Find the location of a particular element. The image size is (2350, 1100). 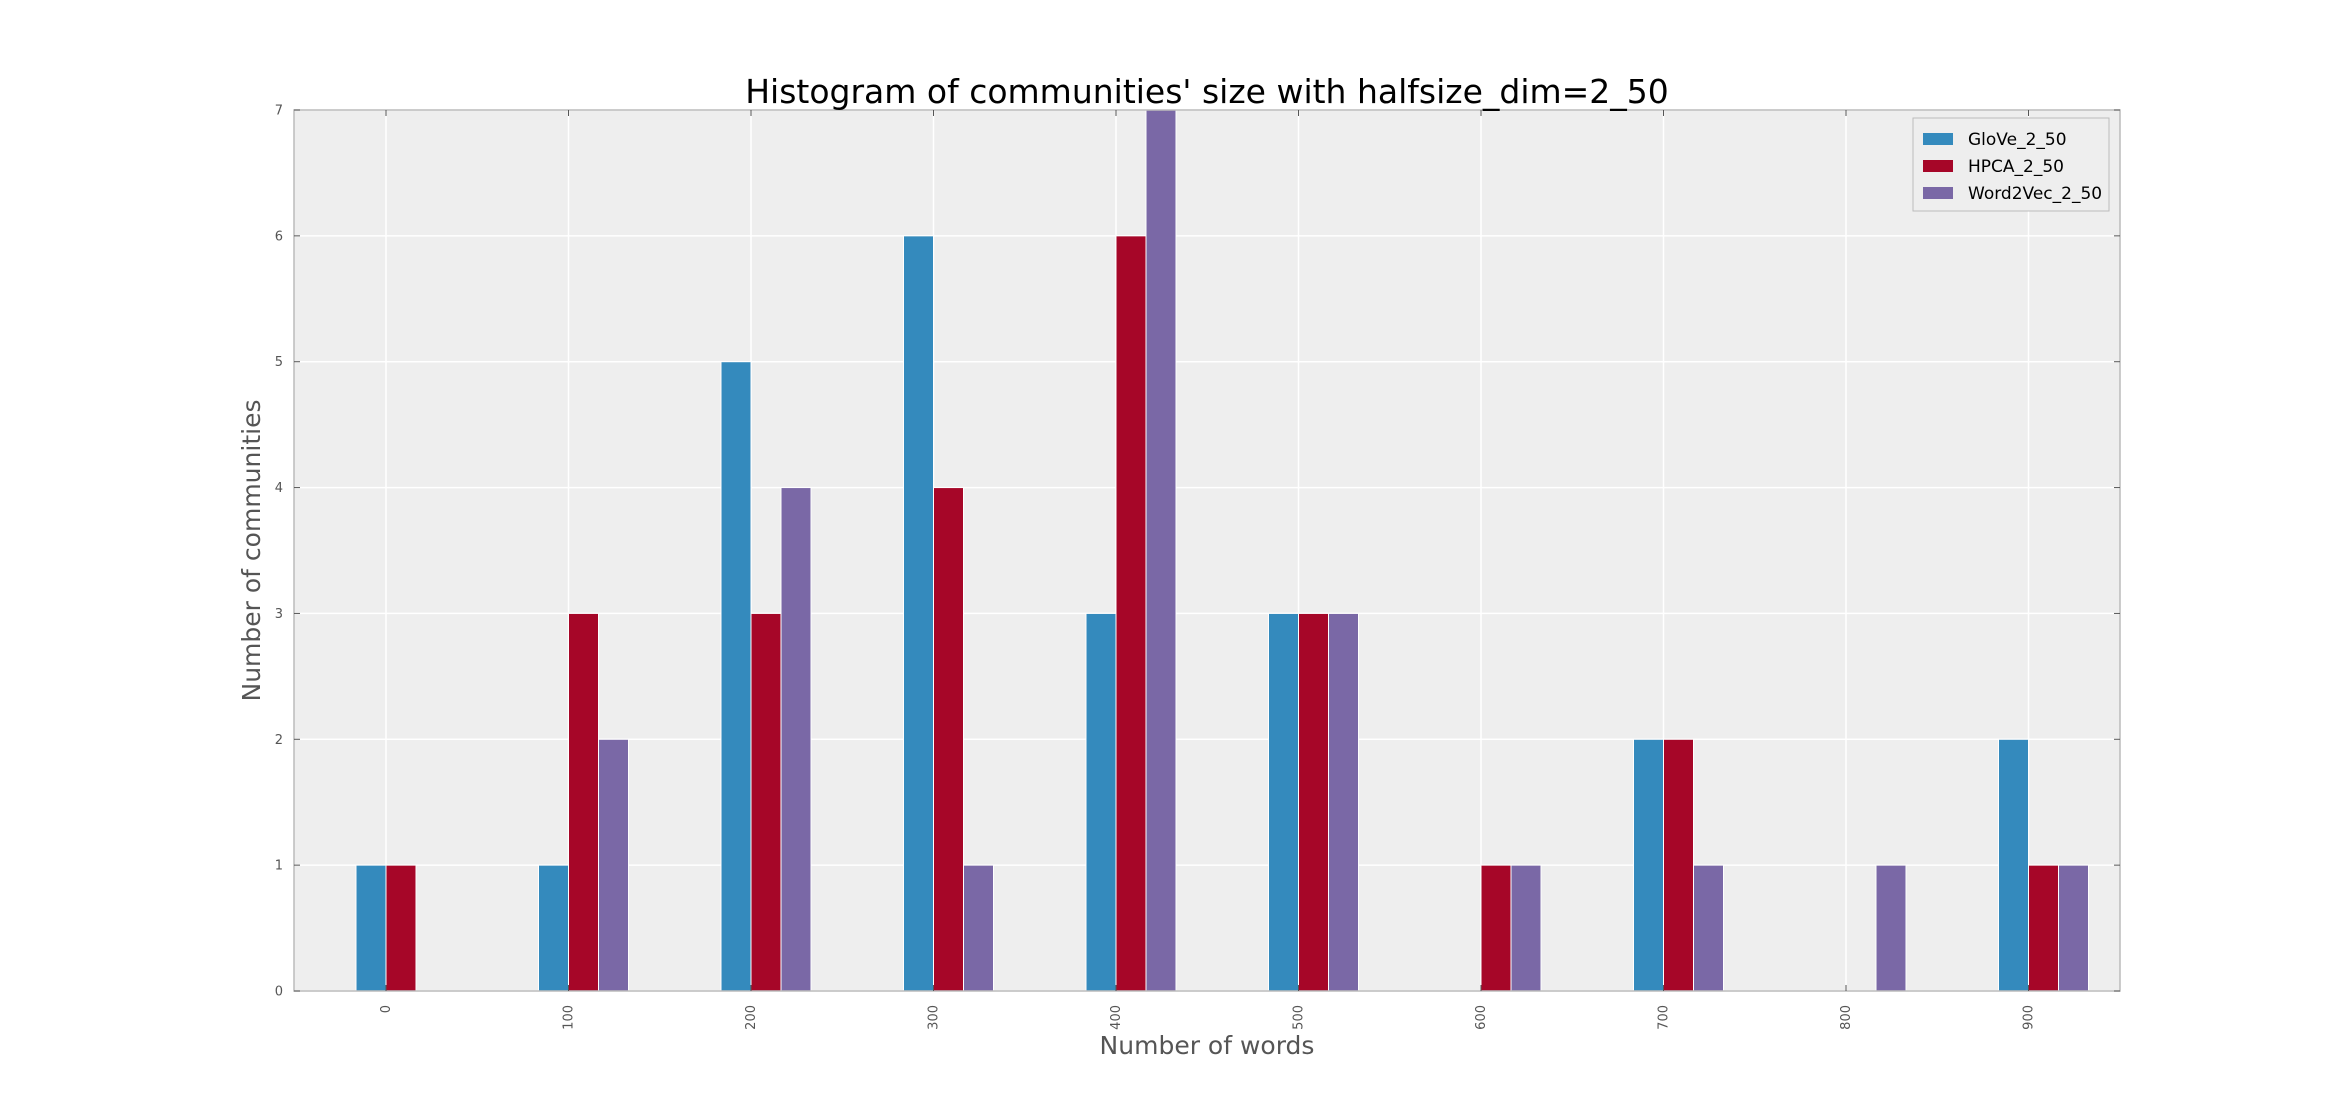

x-tick-label: 200 is located at coordinates (751, 1017).